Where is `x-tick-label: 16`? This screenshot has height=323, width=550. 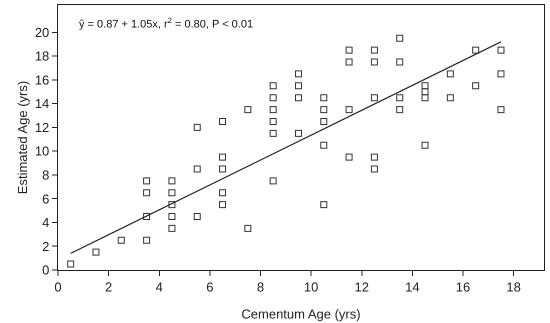
x-tick-label: 16 is located at coordinates (463, 287).